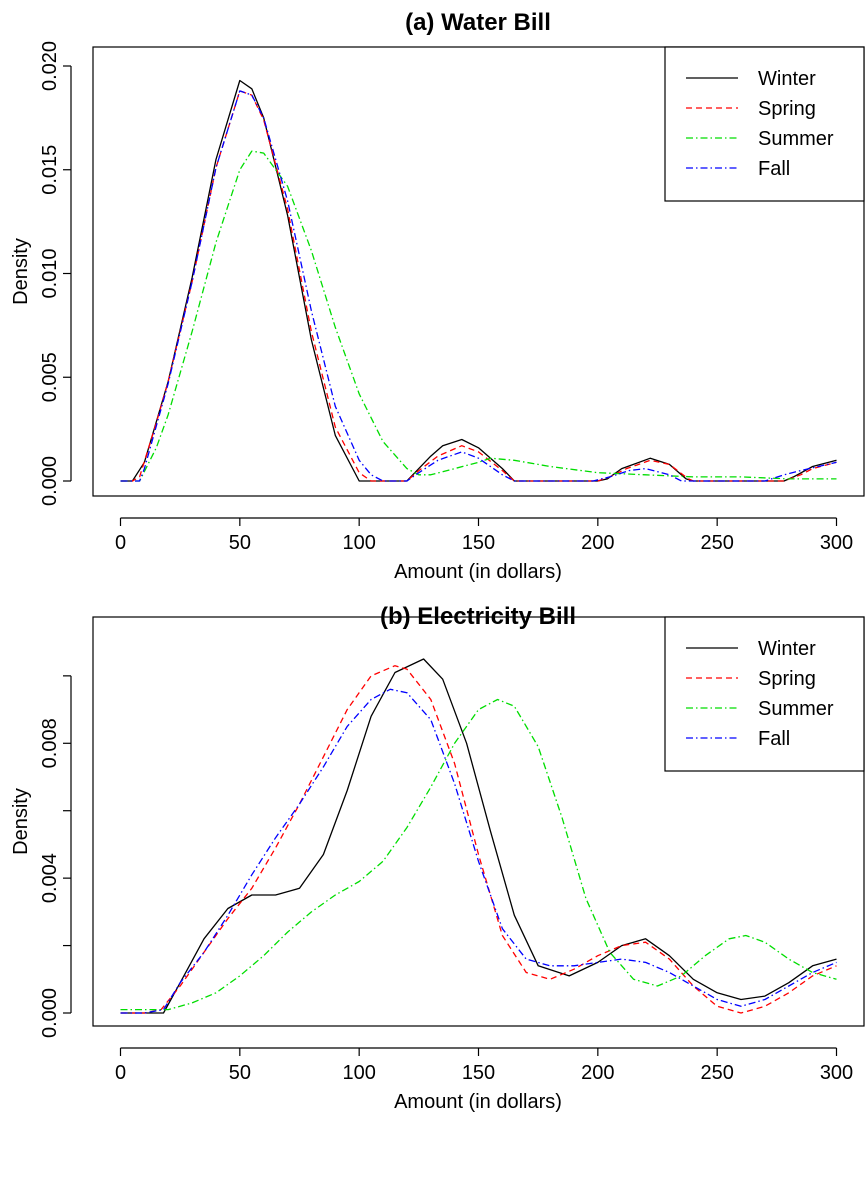  I want to click on chart-title: (a) Water Bill, so click(478, 22).